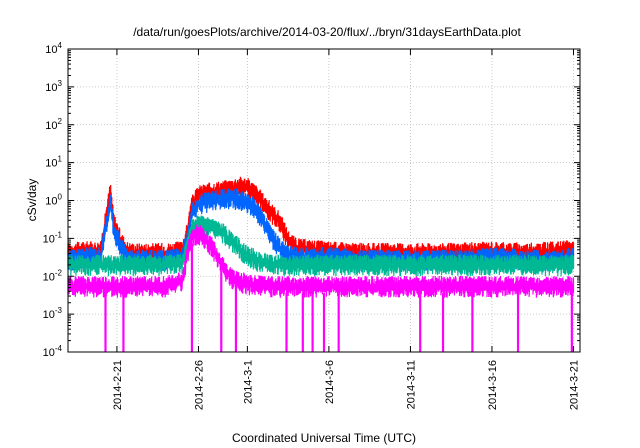 This screenshot has height=448, width=640. What do you see at coordinates (199, 385) in the screenshot?
I see `x-tick-label: 2014-2-26` at bounding box center [199, 385].